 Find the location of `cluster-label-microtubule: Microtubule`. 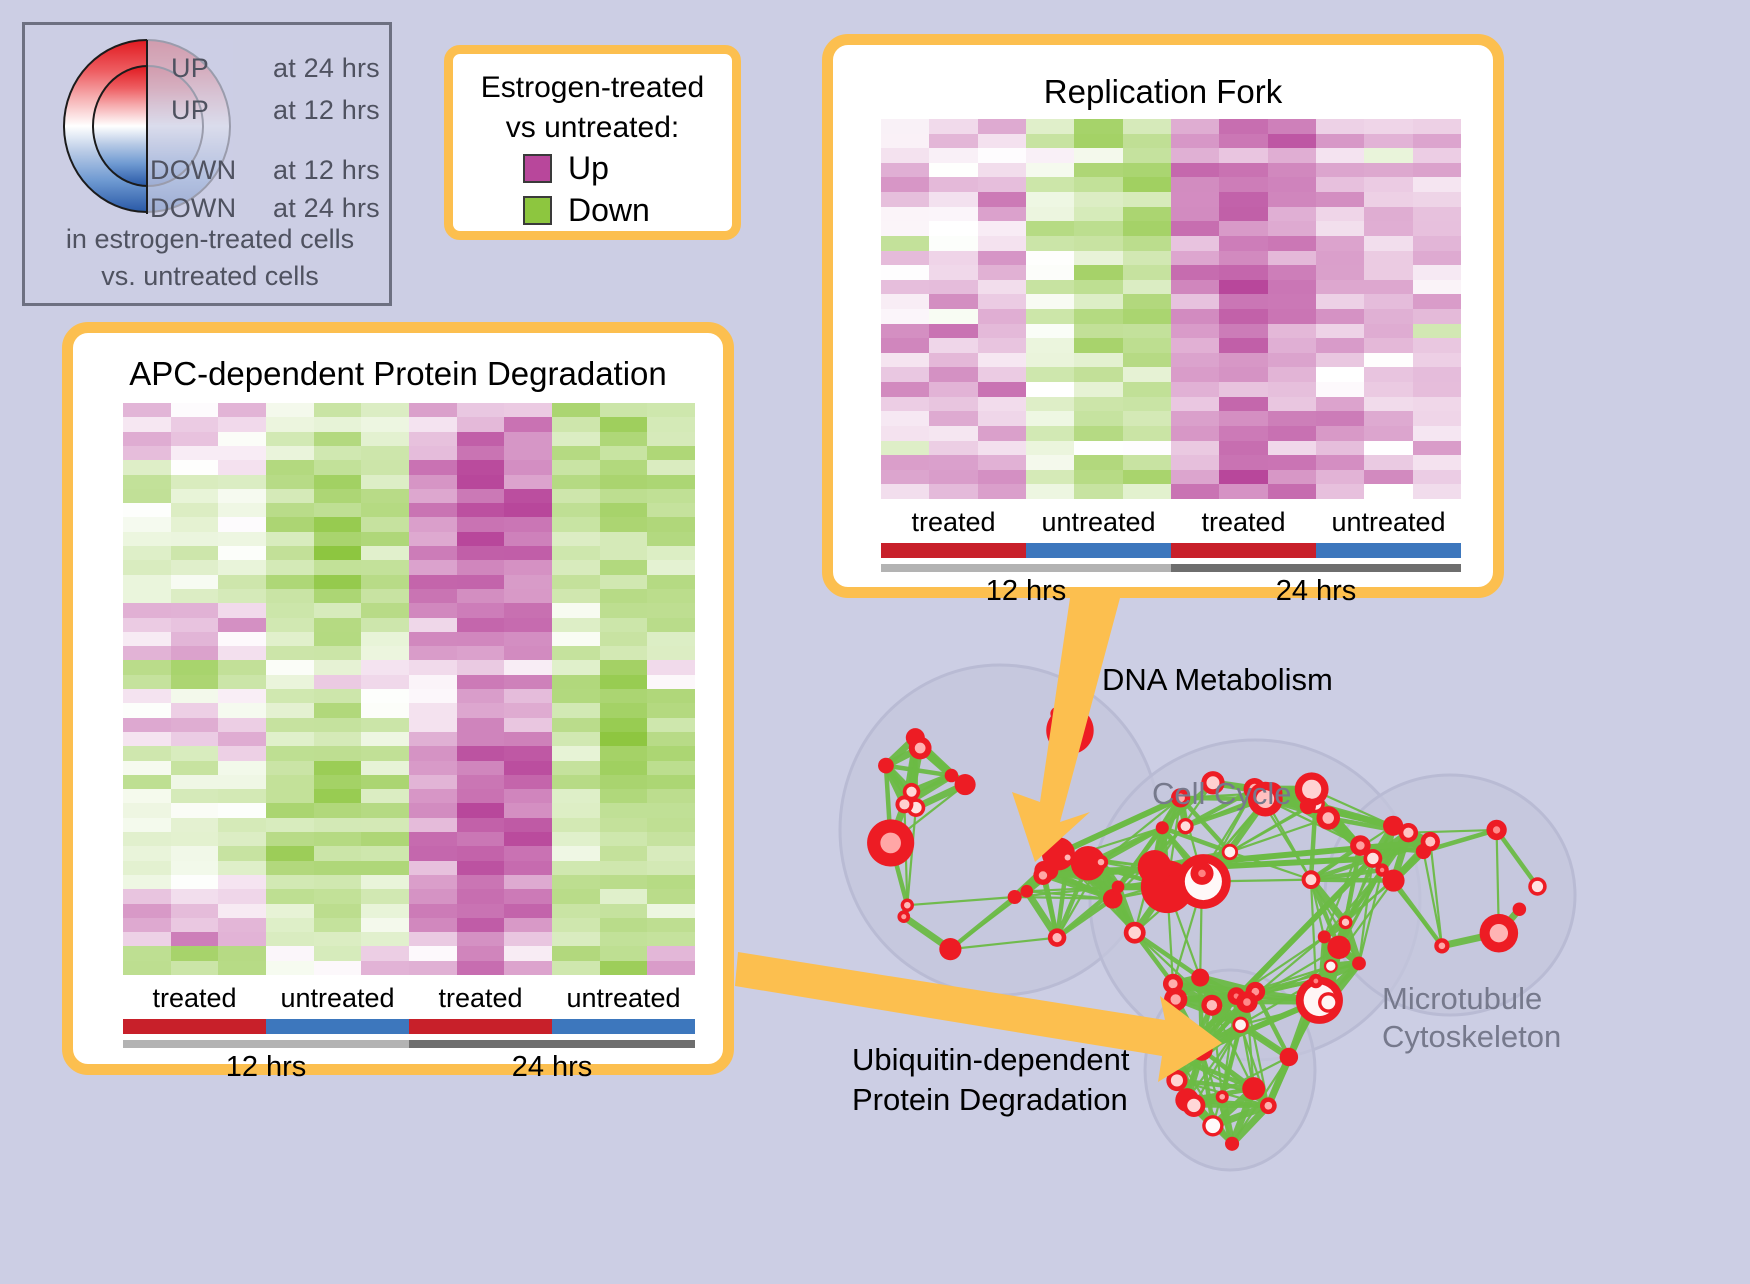

cluster-label-microtubule: Microtubule is located at coordinates (1462, 999).